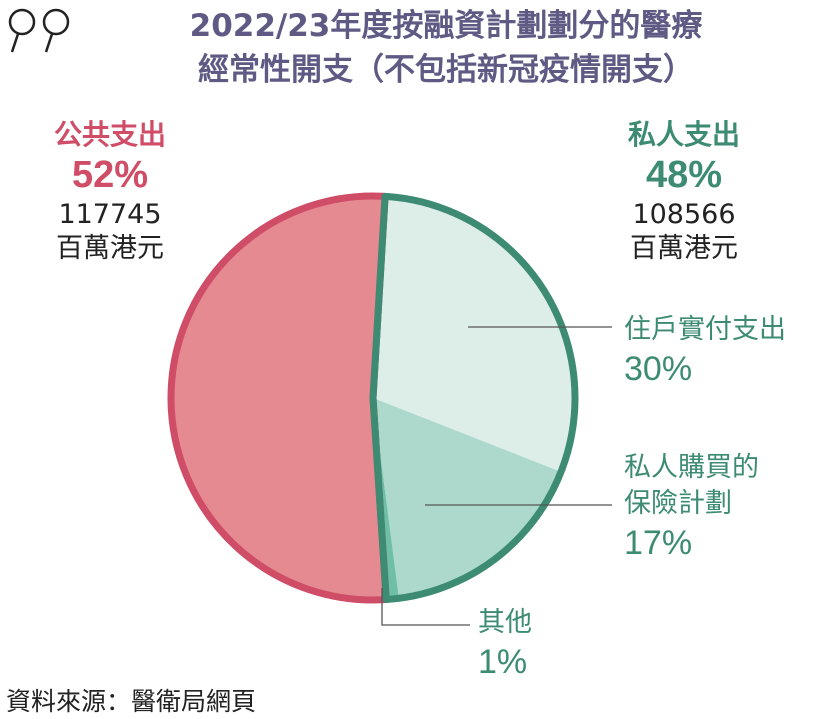  What do you see at coordinates (131, 701) in the screenshot?
I see `source-note: 資料來源：醫衛局網頁` at bounding box center [131, 701].